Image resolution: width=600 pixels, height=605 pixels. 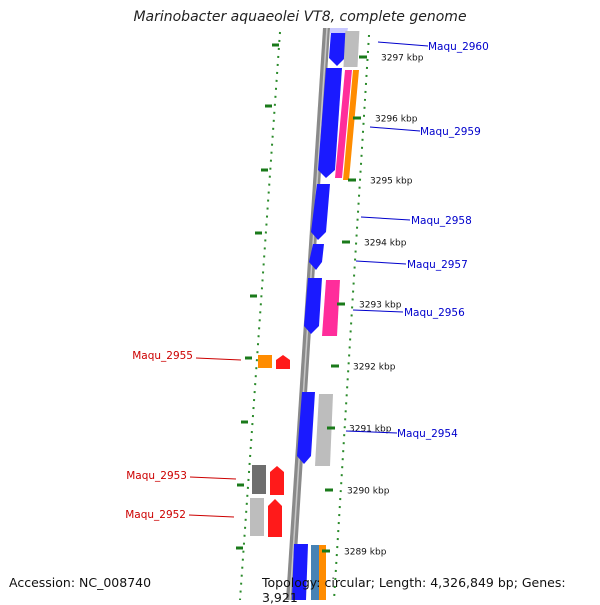 I want to click on gene-maqu-2954-gray, so click(x=324, y=430).